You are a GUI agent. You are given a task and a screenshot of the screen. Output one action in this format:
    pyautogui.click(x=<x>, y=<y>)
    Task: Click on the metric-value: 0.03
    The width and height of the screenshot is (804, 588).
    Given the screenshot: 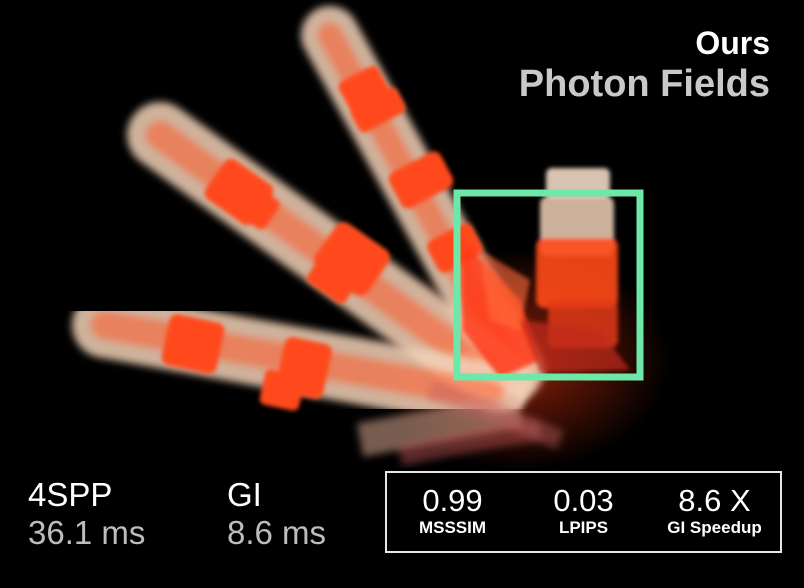 What is the action you would take?
    pyautogui.click(x=583, y=500)
    